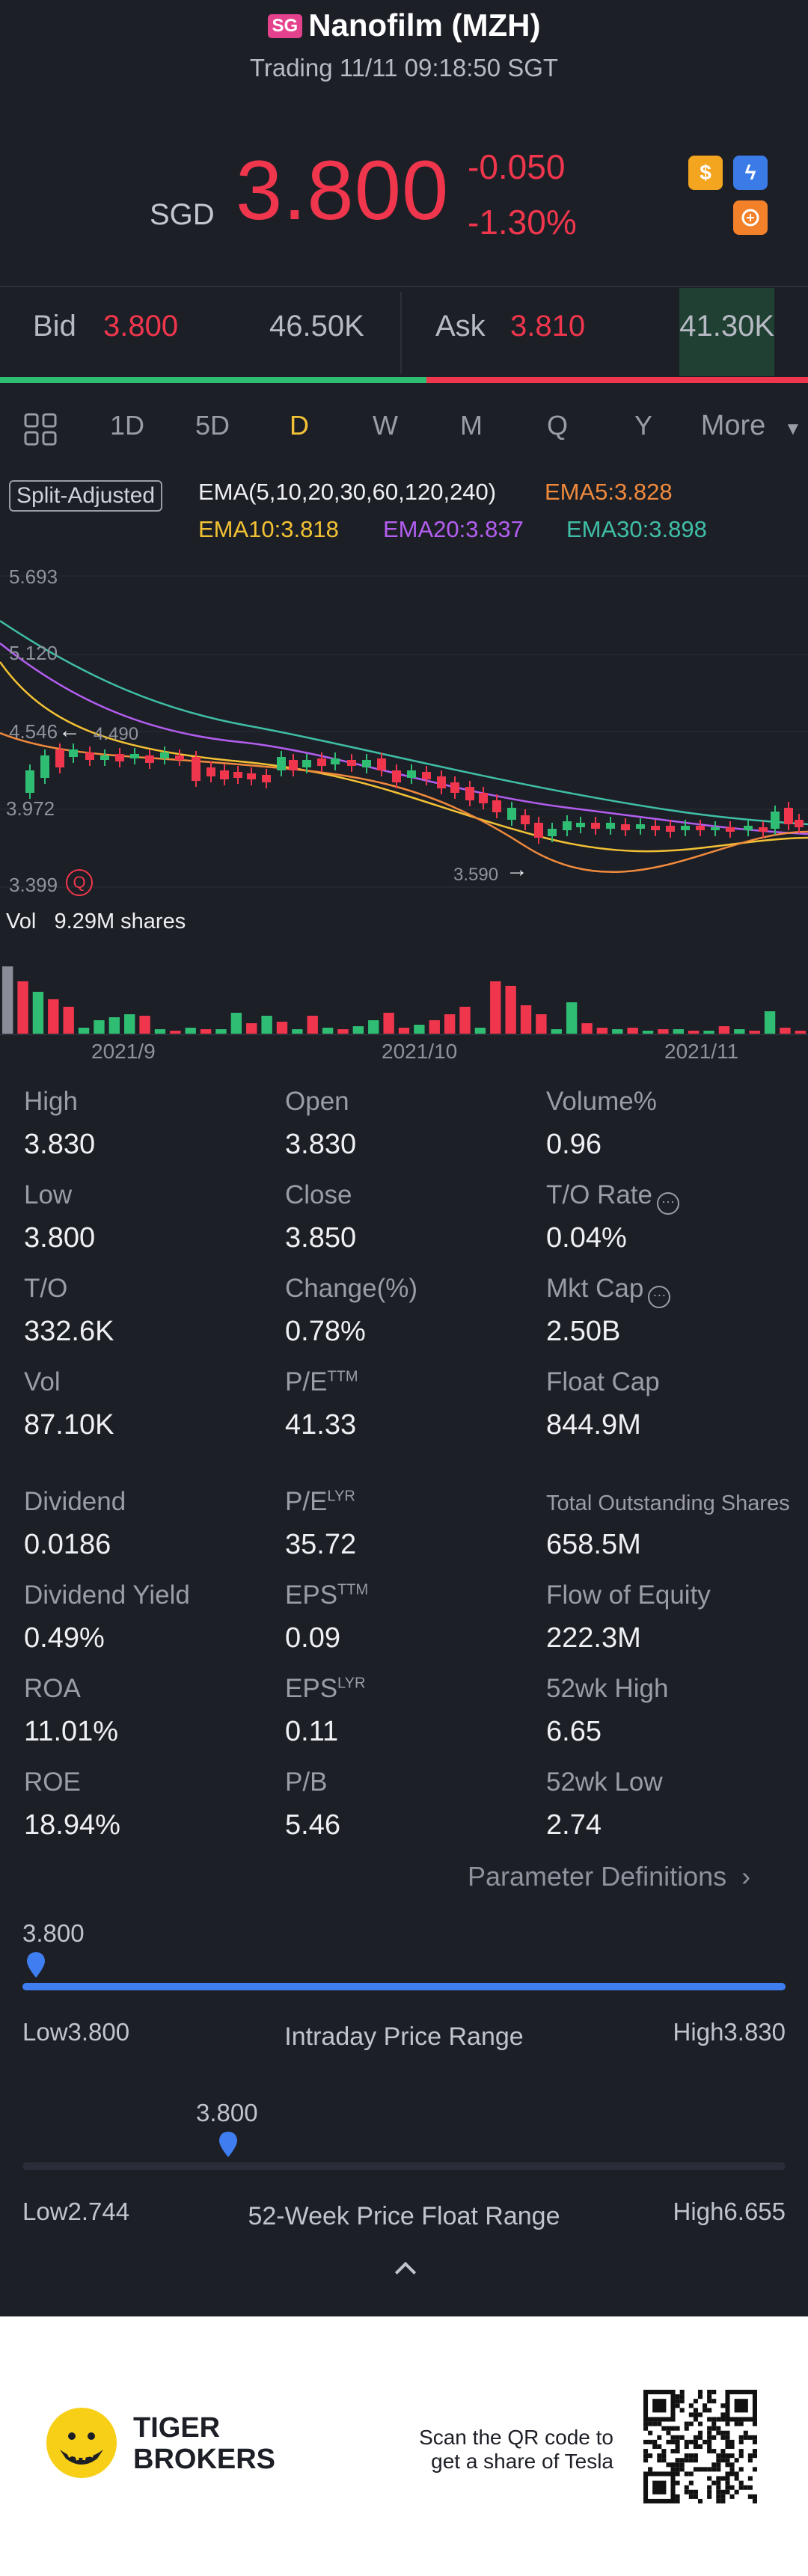 The image size is (808, 2576). Describe the element at coordinates (321, 1425) in the screenshot. I see `stat-value: 41.33` at that location.